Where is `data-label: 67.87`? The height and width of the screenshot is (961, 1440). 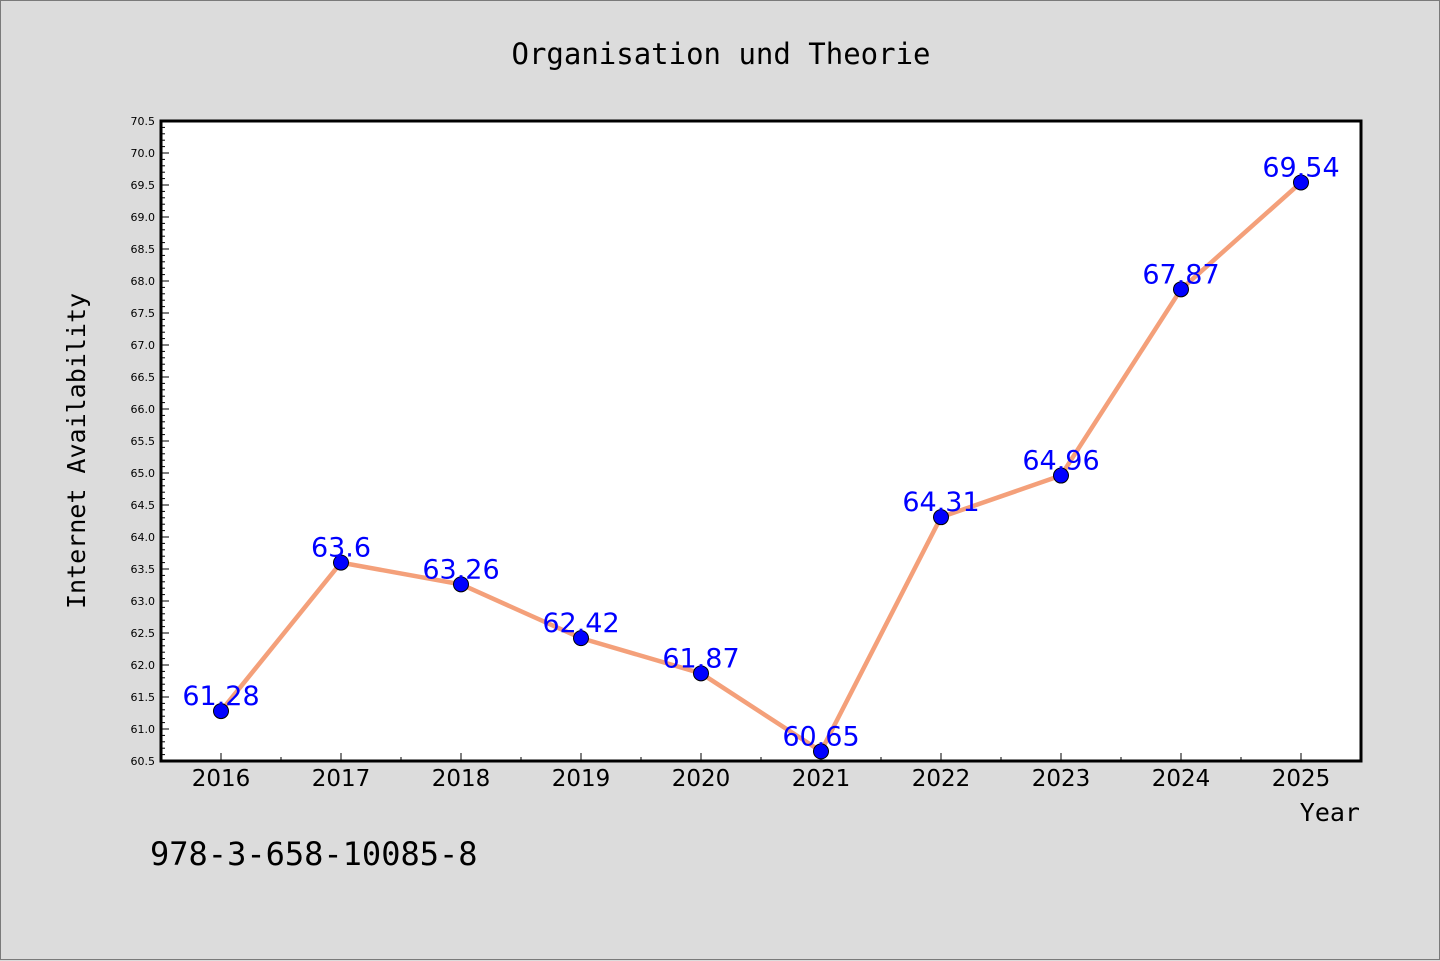
data-label: 67.87 is located at coordinates (1180, 274).